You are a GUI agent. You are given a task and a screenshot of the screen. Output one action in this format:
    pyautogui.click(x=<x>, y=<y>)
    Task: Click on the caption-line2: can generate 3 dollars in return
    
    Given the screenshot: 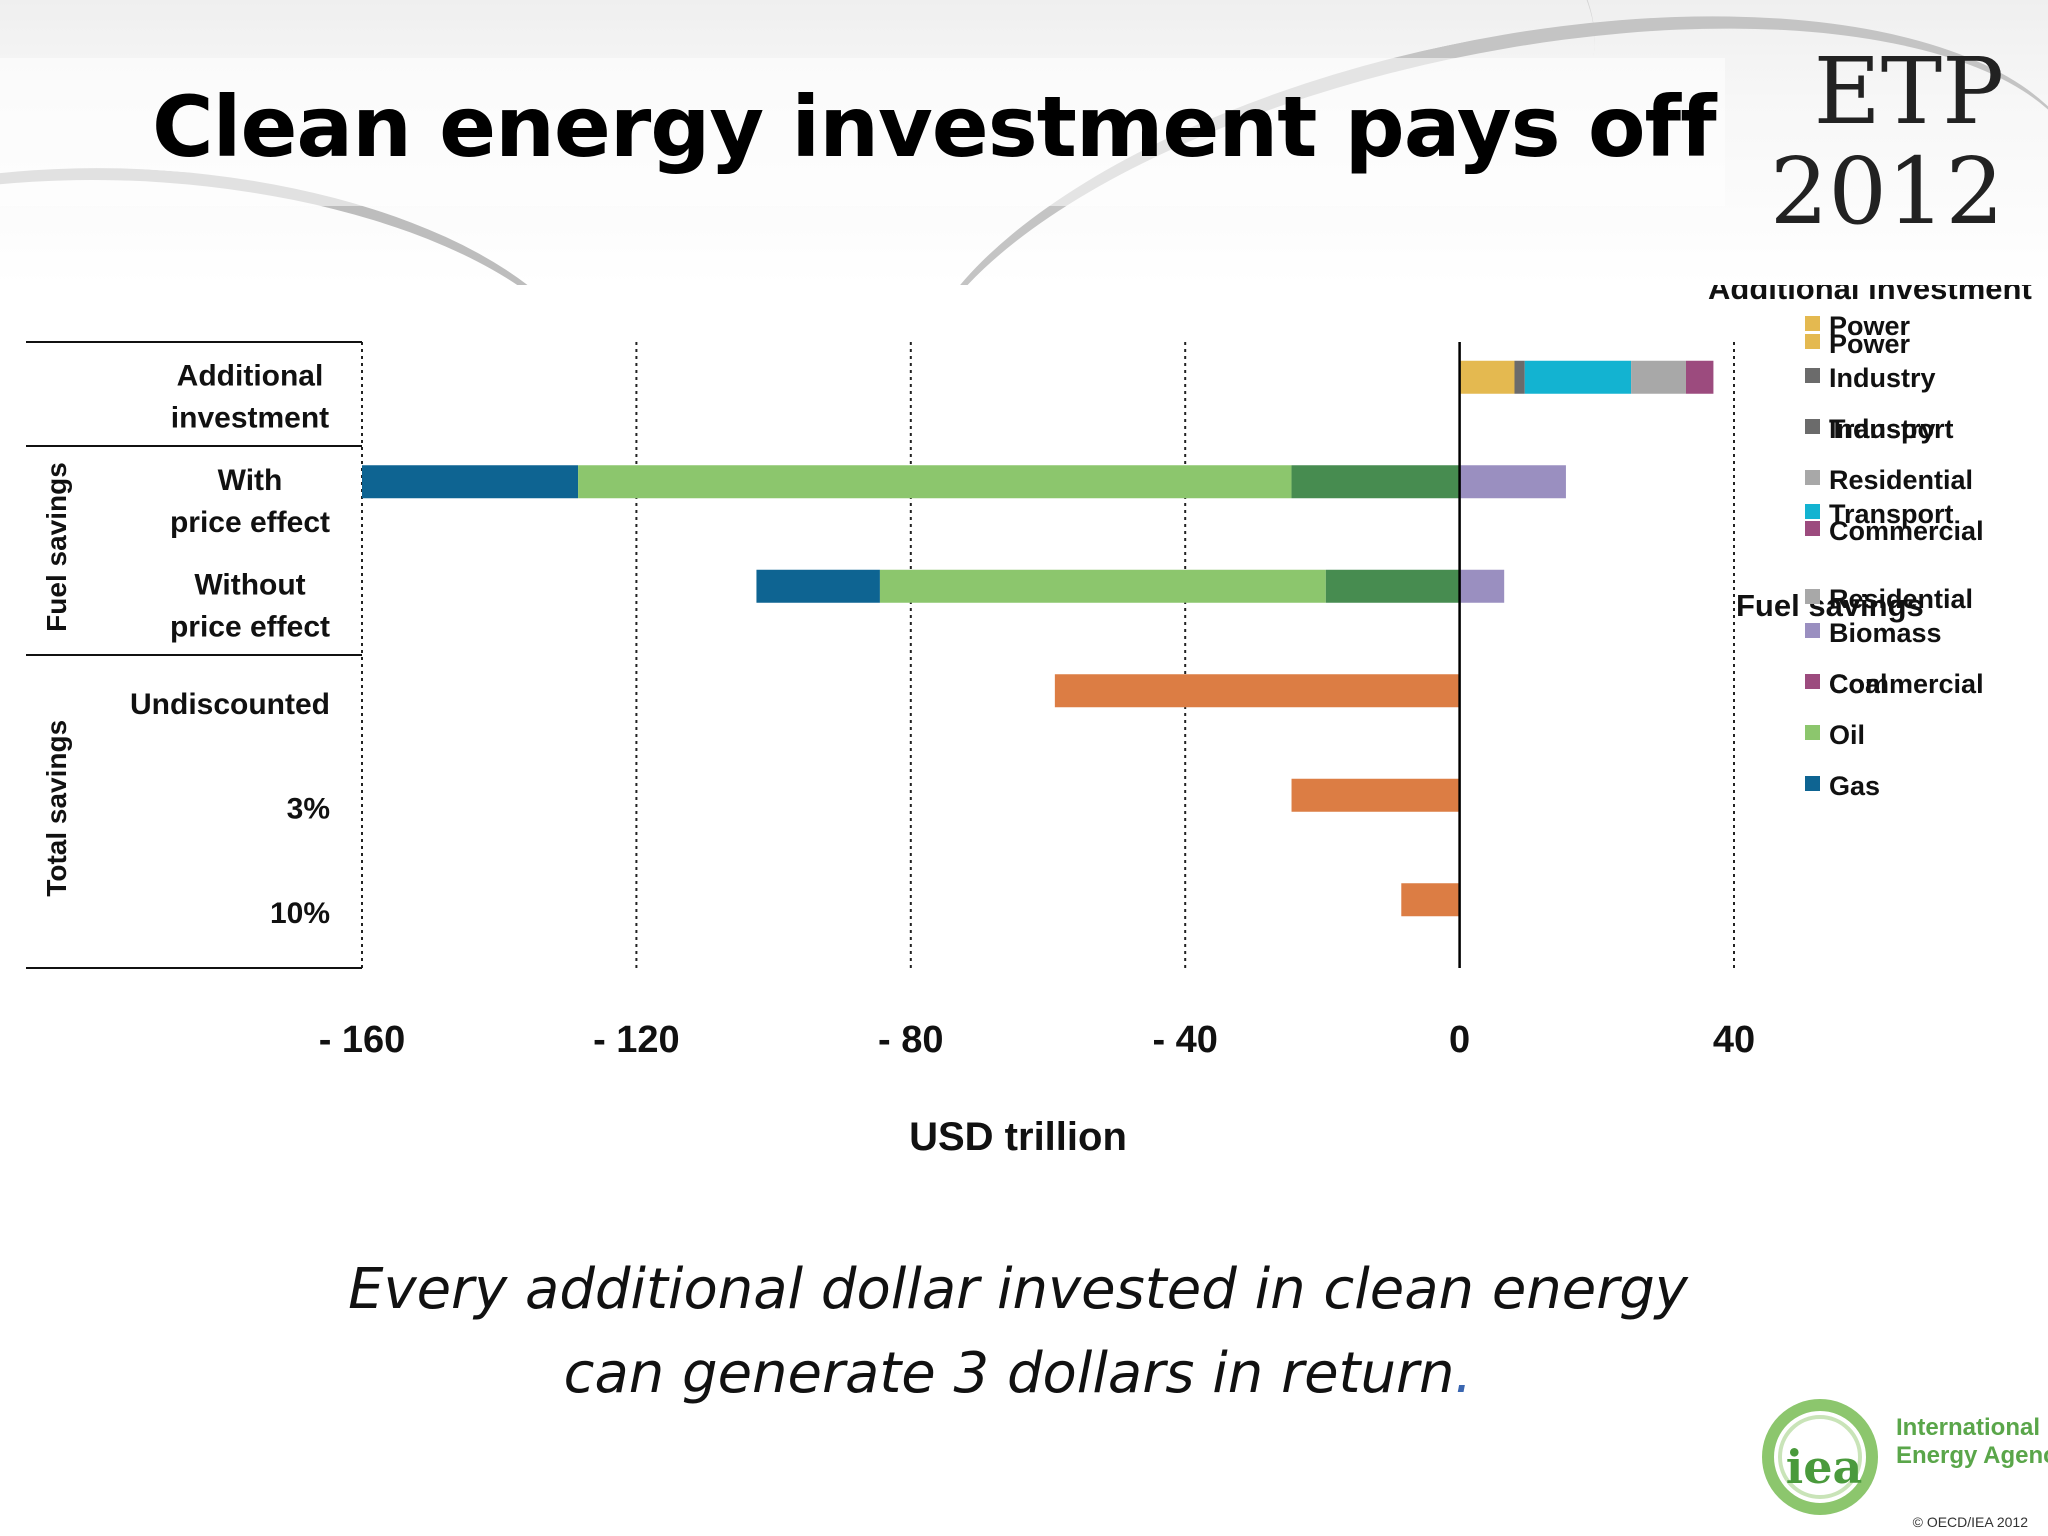 What is the action you would take?
    pyautogui.click(x=1009, y=1373)
    